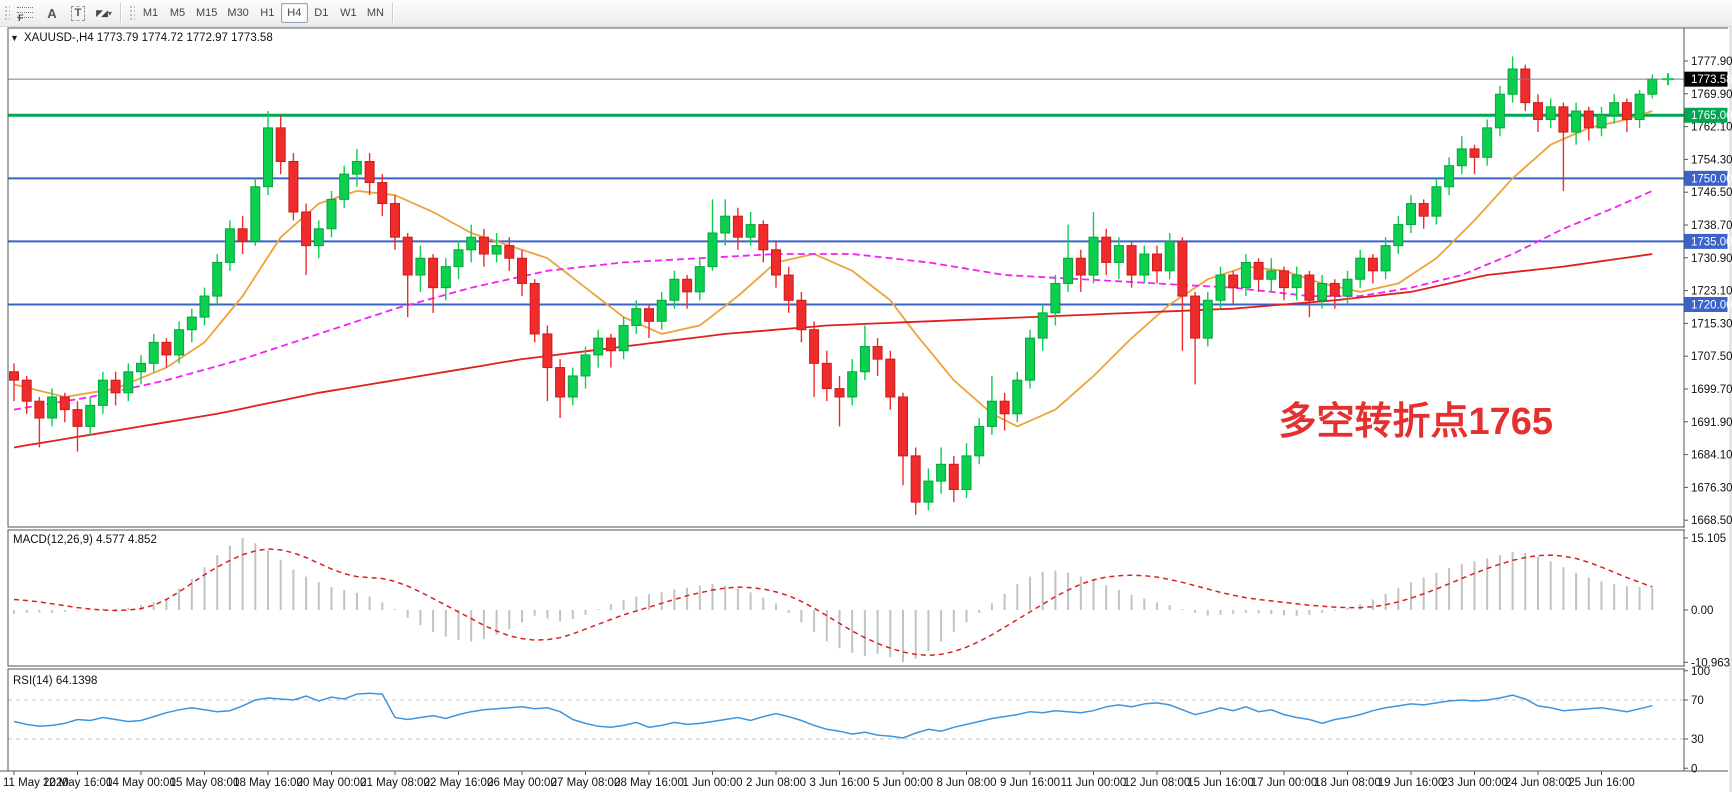 The width and height of the screenshot is (1732, 792). Describe the element at coordinates (1710, 663) in the screenshot. I see `macd-tick-label: -10.963` at that location.